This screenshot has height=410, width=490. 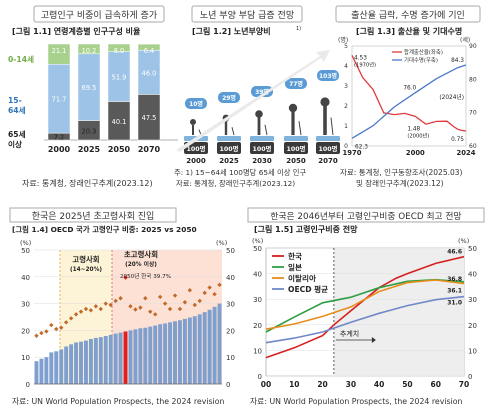 What do you see at coordinates (25, 243) in the screenshot?
I see `p4-unit-left: (%)` at bounding box center [25, 243].